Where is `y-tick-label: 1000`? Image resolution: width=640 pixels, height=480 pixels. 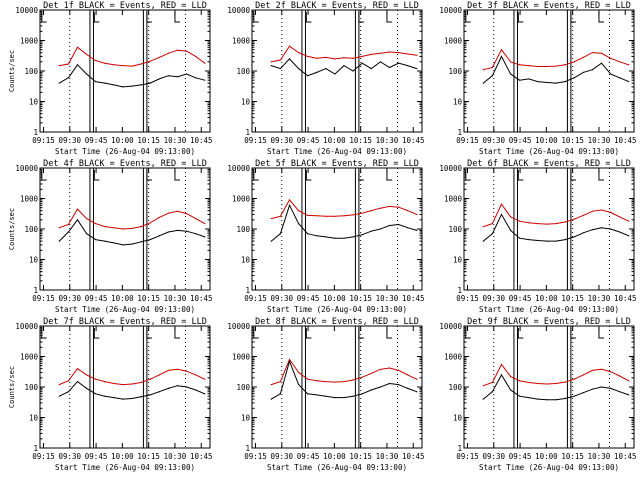 y-tick-label: 1000 is located at coordinates (241, 41).